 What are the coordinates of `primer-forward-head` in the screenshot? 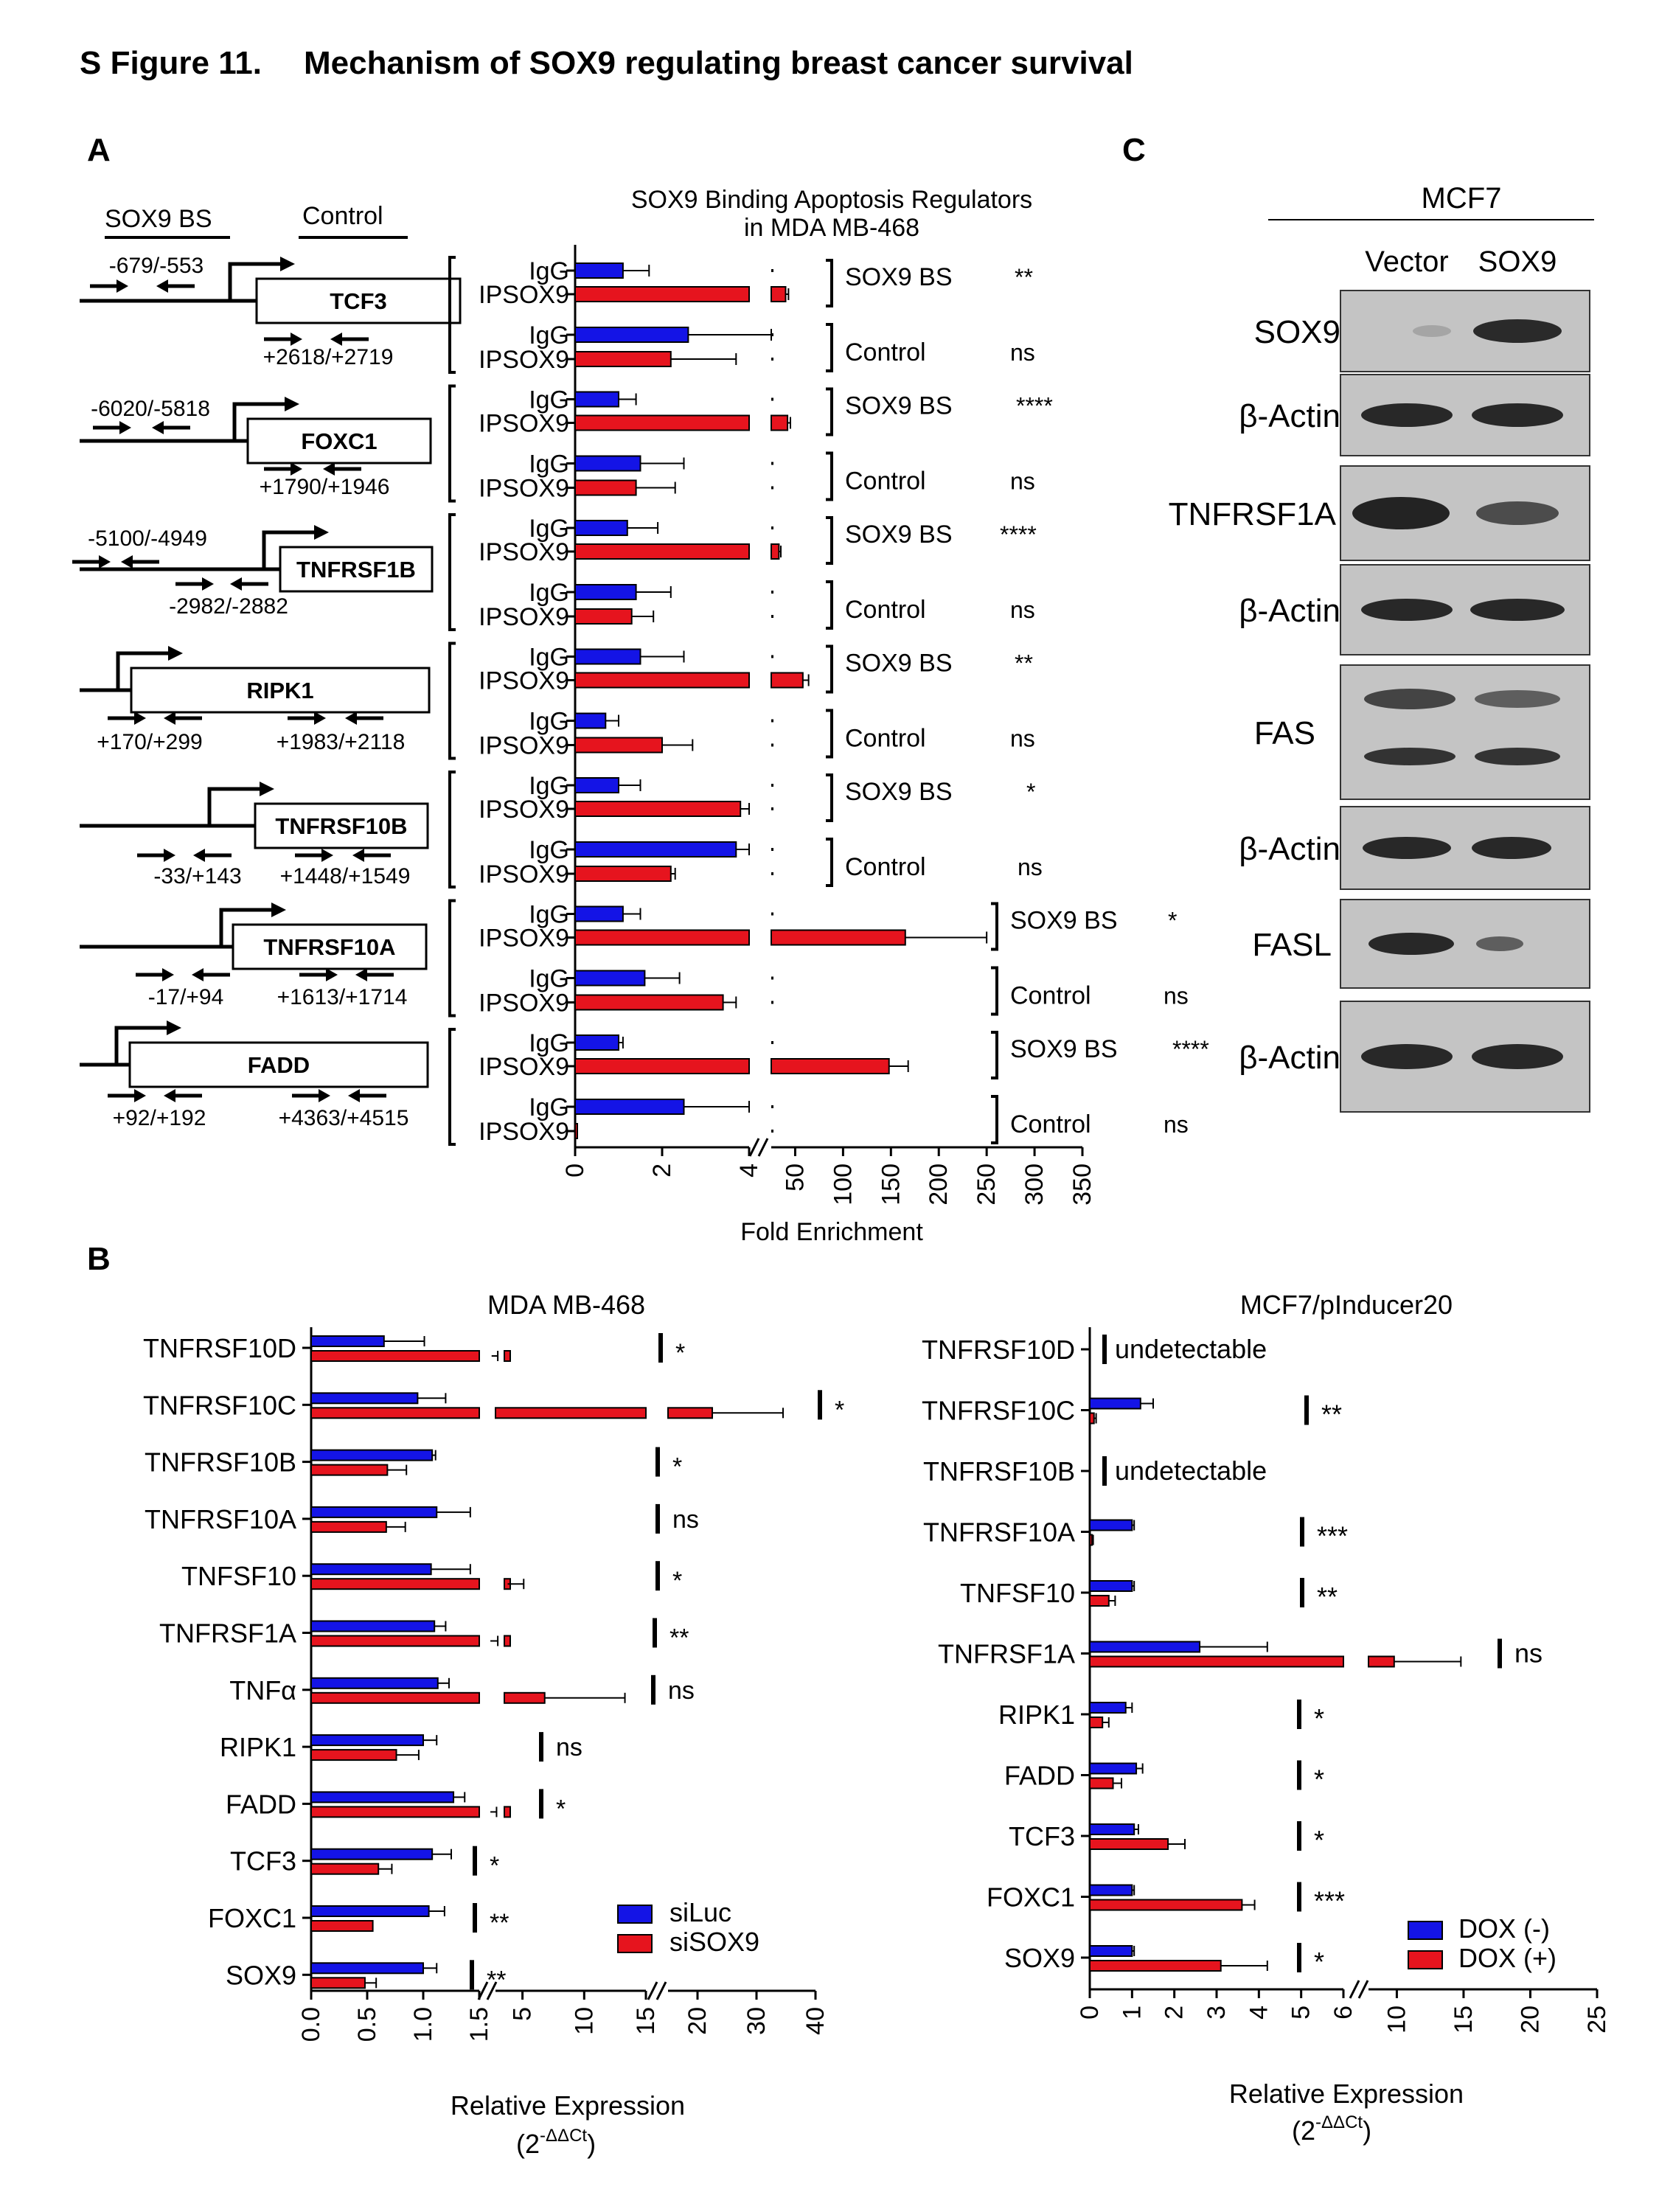 It's located at (105, 561).